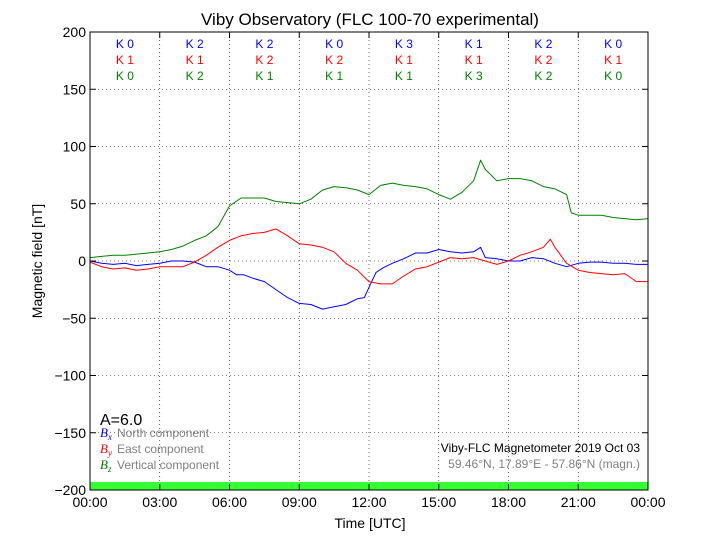 The image size is (720, 540). Describe the element at coordinates (109, 437) in the screenshot. I see `legend-subscript: x` at that location.